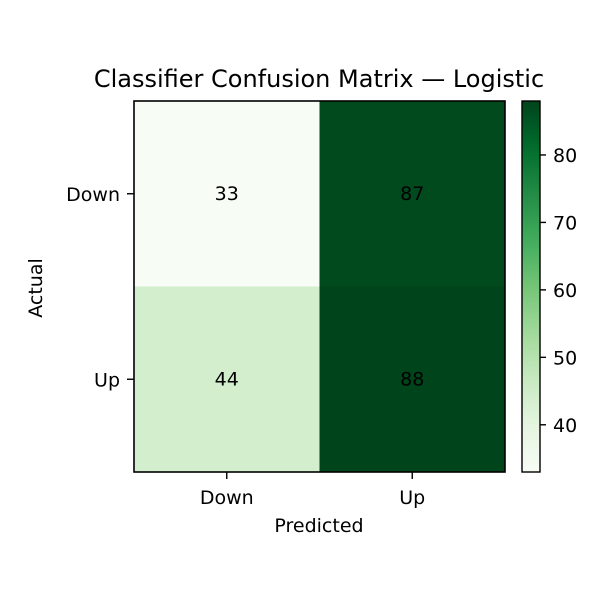 The width and height of the screenshot is (608, 608). I want to click on cell-value-label: 88, so click(412, 379).